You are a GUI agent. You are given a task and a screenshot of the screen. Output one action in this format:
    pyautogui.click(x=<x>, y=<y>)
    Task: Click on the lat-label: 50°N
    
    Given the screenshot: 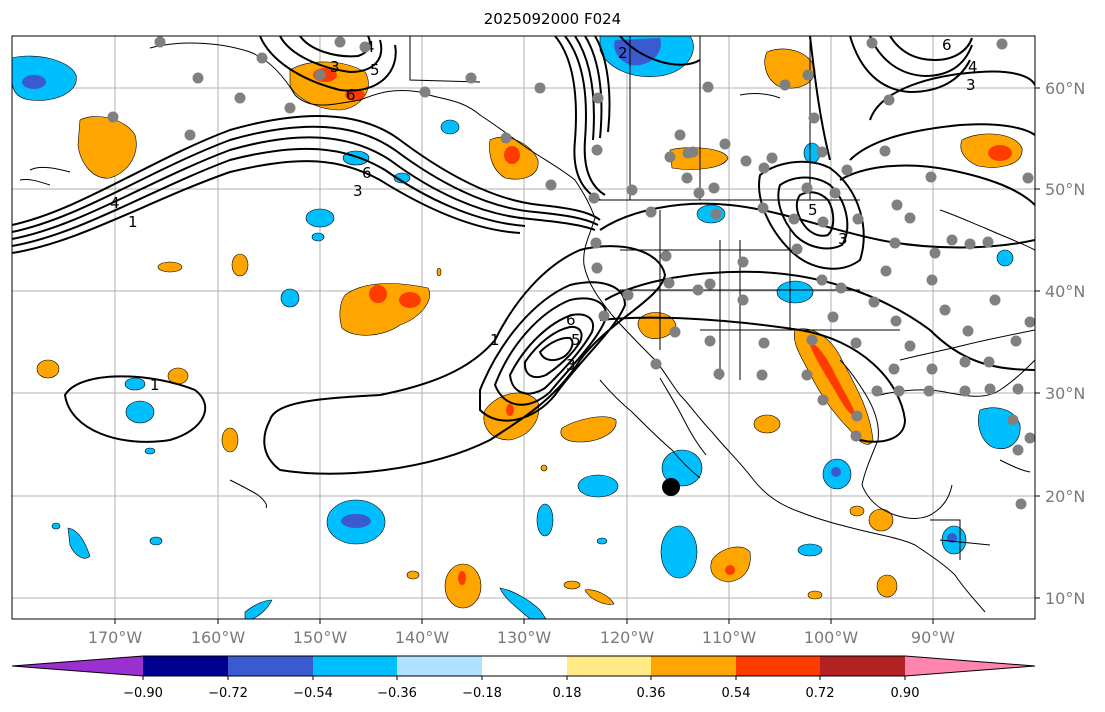 What is the action you would take?
    pyautogui.click(x=1065, y=189)
    